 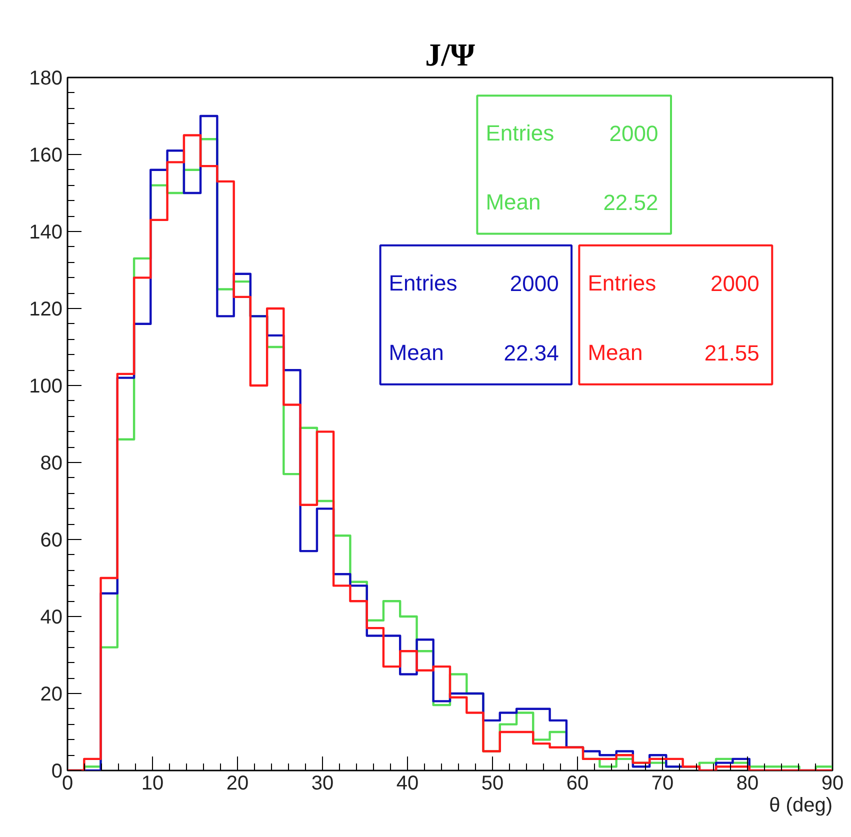 I want to click on y-tick-label: 180, so click(x=46, y=79).